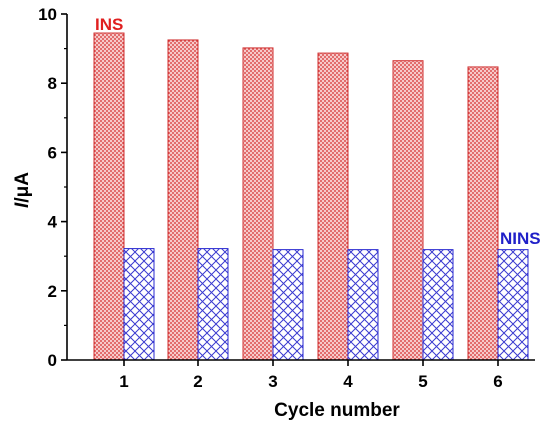  I want to click on y-axis-title: I/μA, so click(22, 190).